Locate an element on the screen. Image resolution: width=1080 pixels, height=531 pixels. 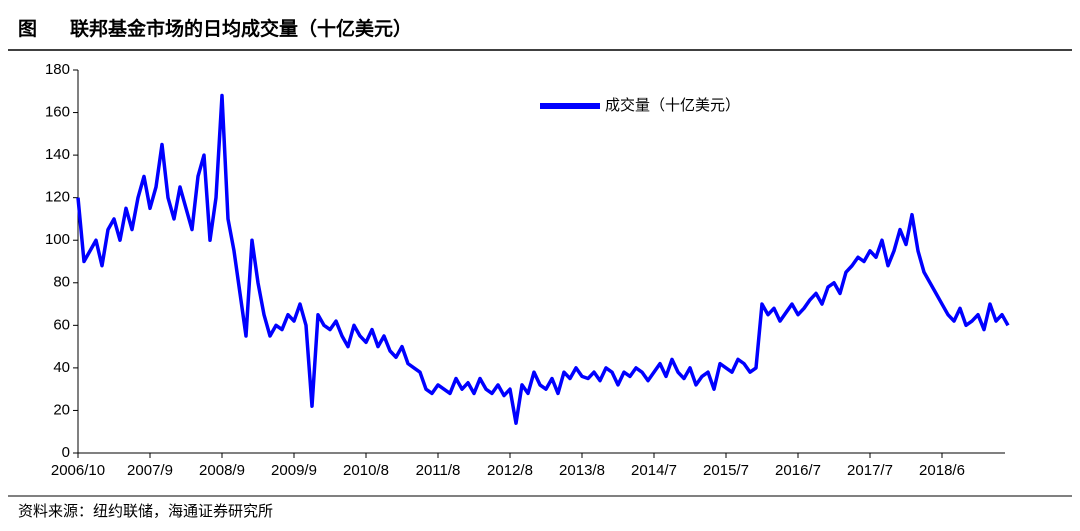
legend-label: 成交量（十亿美元） is located at coordinates (672, 105).